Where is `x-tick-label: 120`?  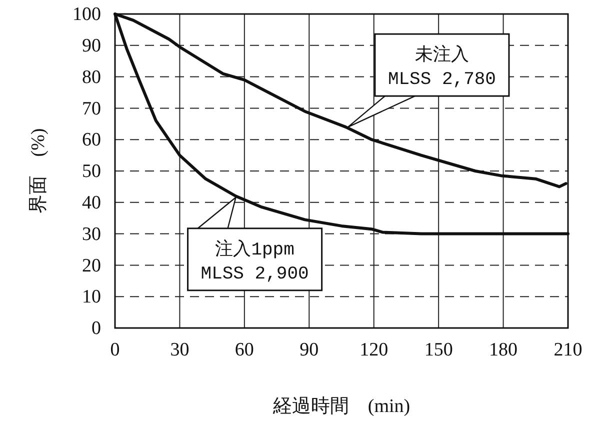
x-tick-label: 120 is located at coordinates (374, 349).